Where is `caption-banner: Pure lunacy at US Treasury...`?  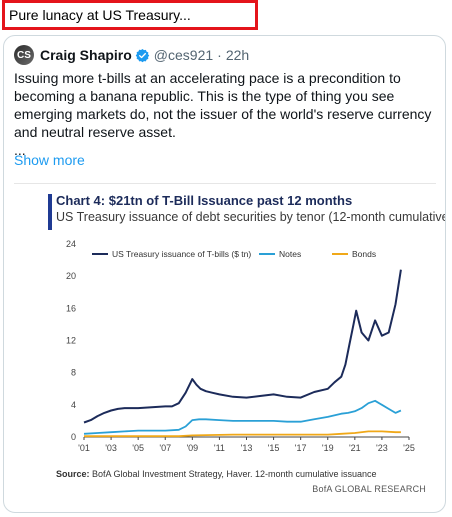 caption-banner: Pure lunacy at US Treasury... is located at coordinates (130, 15).